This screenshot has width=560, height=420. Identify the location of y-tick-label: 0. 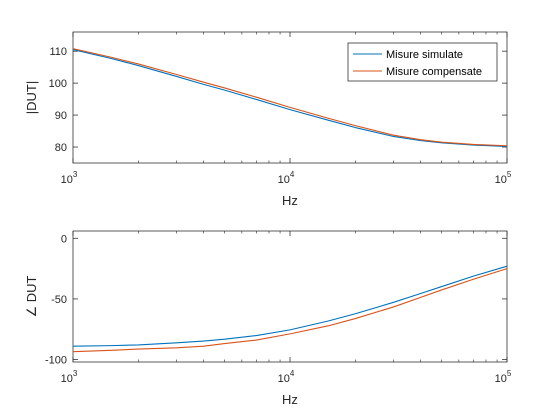
(64, 239).